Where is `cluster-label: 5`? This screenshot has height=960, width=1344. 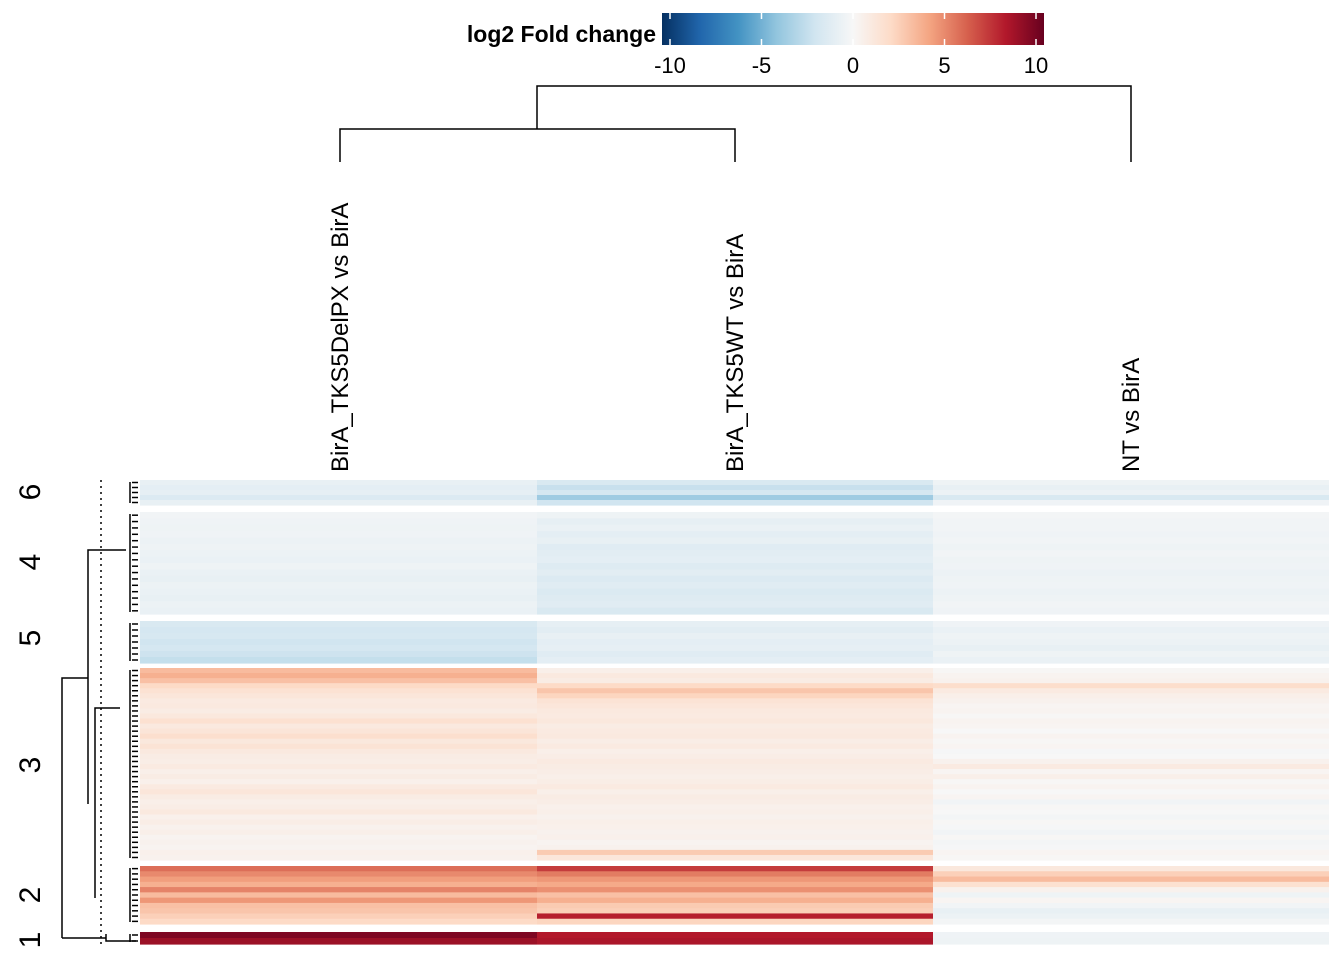
cluster-label: 5 is located at coordinates (30, 638).